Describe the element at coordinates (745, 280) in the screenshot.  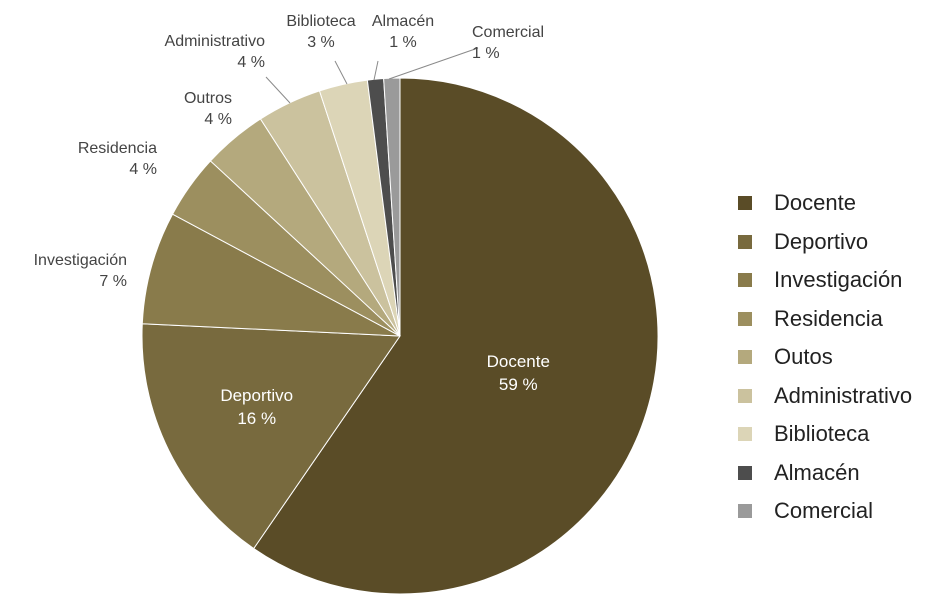
I see `legend-swatch-investigacion` at that location.